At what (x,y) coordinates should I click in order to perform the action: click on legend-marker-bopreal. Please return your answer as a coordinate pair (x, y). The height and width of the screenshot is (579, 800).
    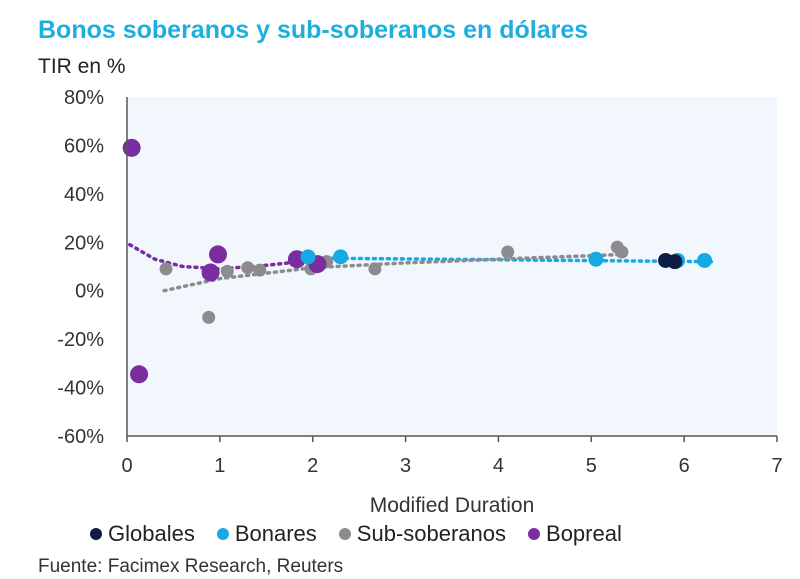
    Looking at the image, I should click on (534, 534).